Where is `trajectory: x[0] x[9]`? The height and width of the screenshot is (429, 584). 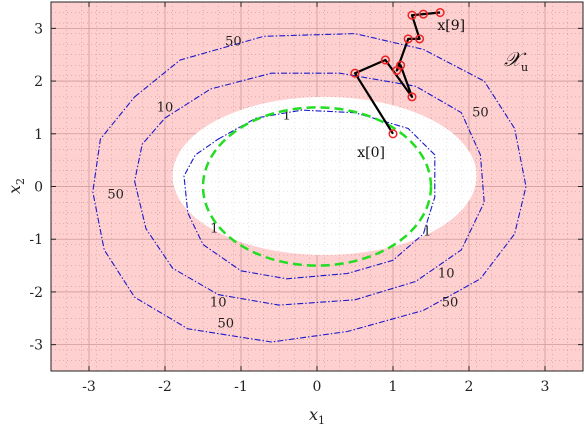
trajectory: x[0] x[9] is located at coordinates (407, 84).